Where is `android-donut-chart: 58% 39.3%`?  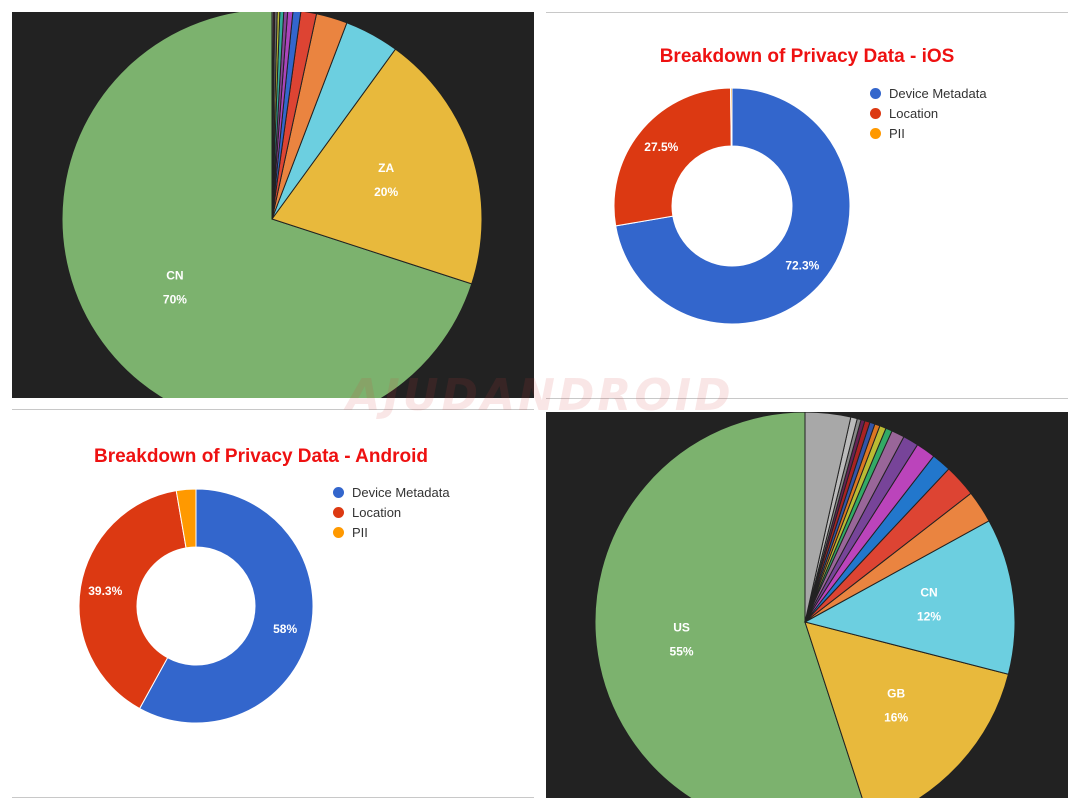
android-donut-chart: 58% 39.3% is located at coordinates (196, 606).